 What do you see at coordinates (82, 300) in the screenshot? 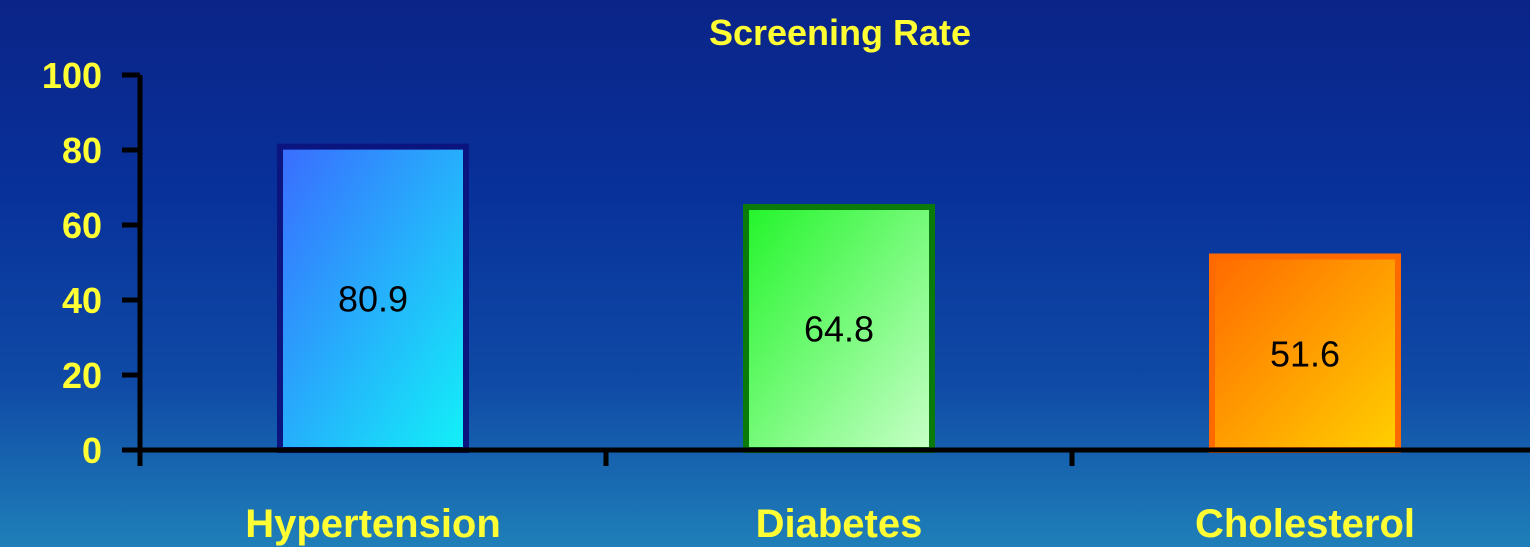
I see `y-tick-label: 40` at bounding box center [82, 300].